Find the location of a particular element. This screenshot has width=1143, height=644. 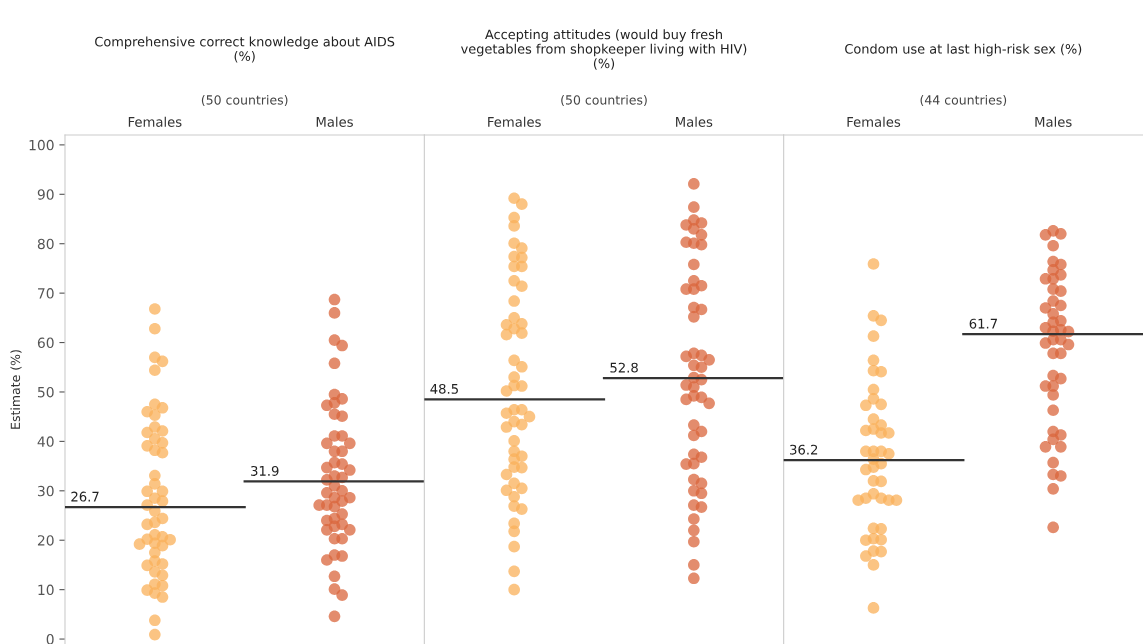

y-tick-label: 90 is located at coordinates (45, 194).